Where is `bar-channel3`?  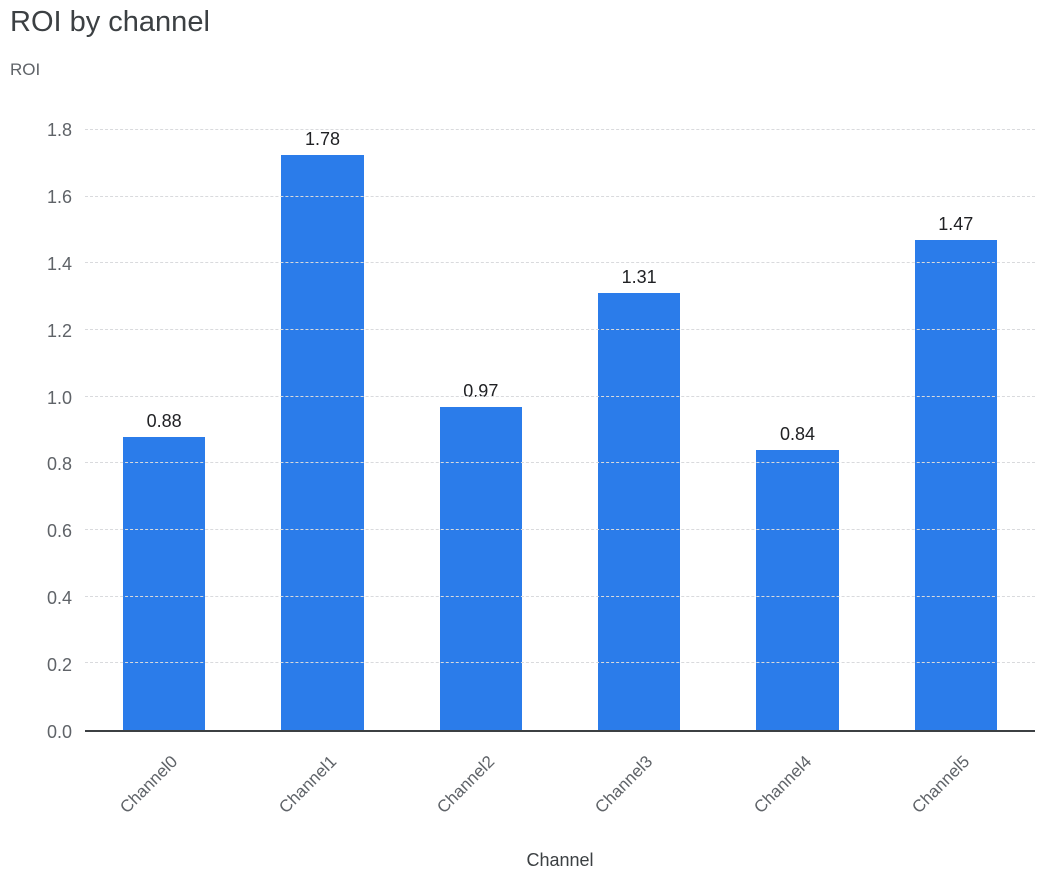
bar-channel3 is located at coordinates (639, 511).